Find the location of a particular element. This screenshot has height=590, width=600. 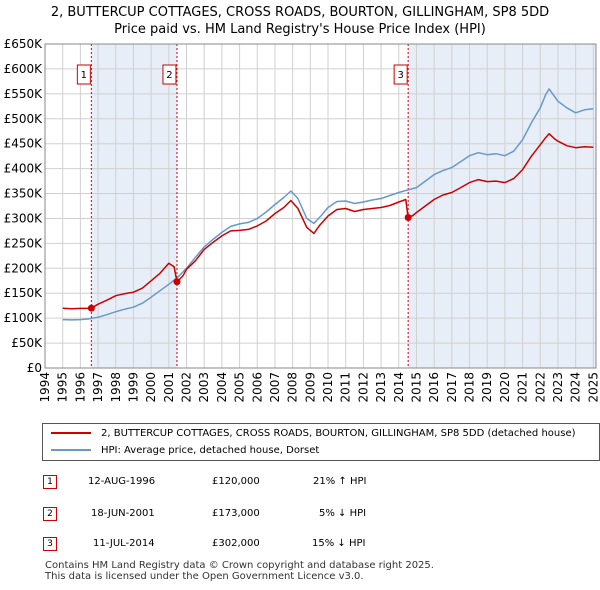

transaction-price: £173,000 is located at coordinates (236, 513).